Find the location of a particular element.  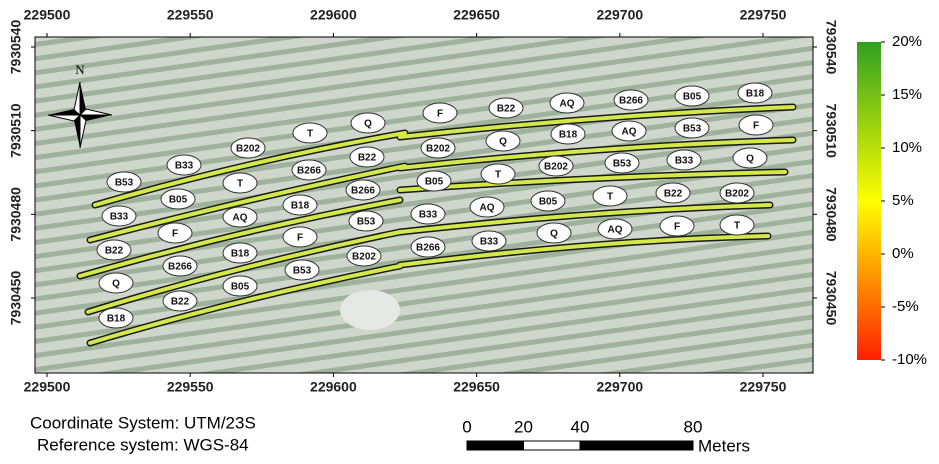

building is located at coordinates (370, 310).